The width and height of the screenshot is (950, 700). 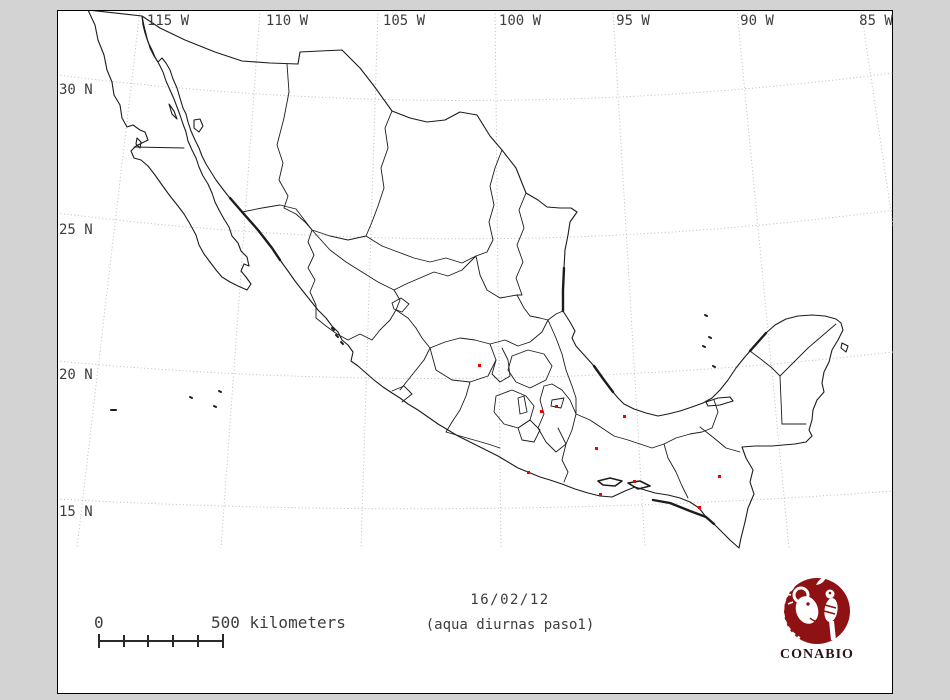 I want to click on logo-parrot-body, so click(x=831, y=610).